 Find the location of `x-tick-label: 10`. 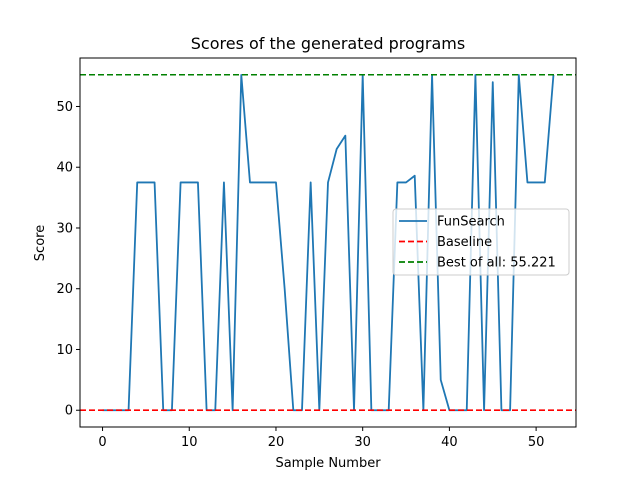

x-tick-label: 10 is located at coordinates (189, 442).